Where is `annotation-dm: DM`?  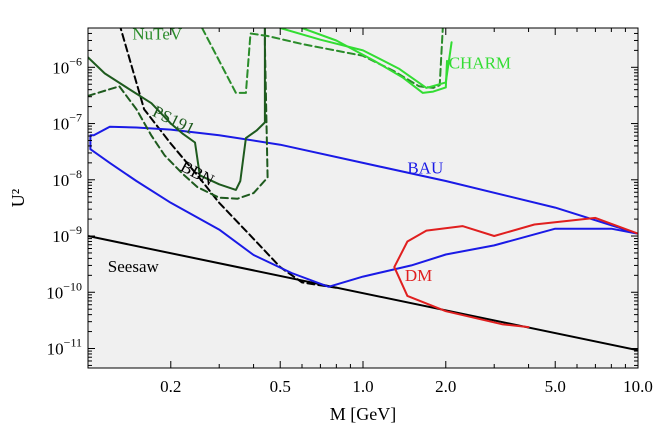 annotation-dm: DM is located at coordinates (418, 275).